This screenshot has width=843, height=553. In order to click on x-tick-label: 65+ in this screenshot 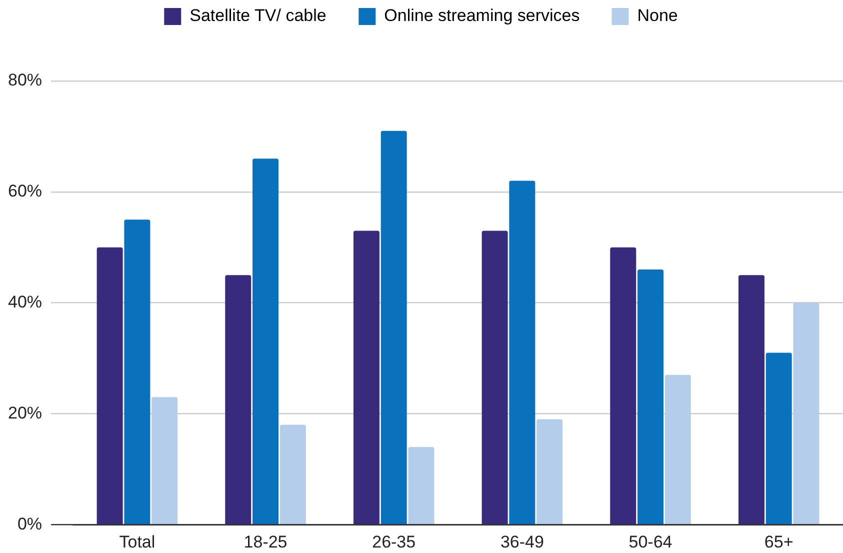, I will do `click(779, 542)`.